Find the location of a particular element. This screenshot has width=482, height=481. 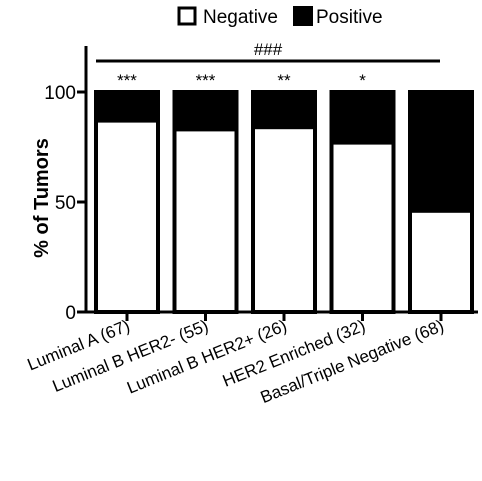

y-ticks: 0 50 100 is located at coordinates (65, 203).